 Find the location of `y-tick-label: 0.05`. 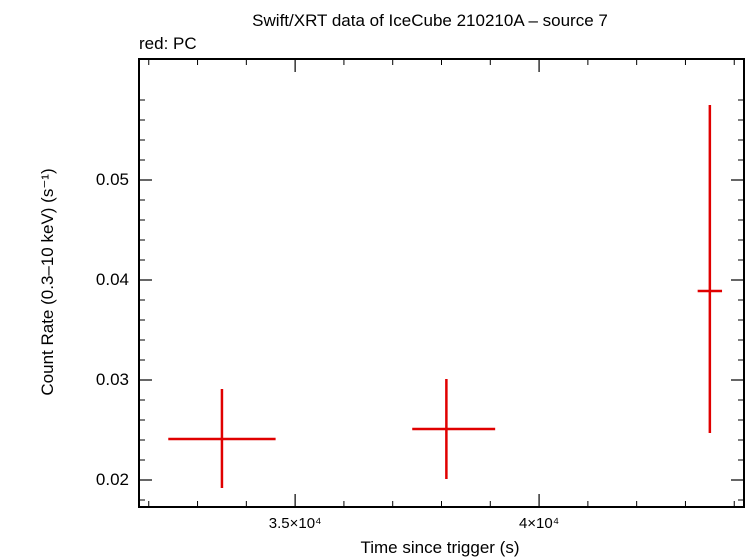

y-tick-label: 0.05 is located at coordinates (112, 179).